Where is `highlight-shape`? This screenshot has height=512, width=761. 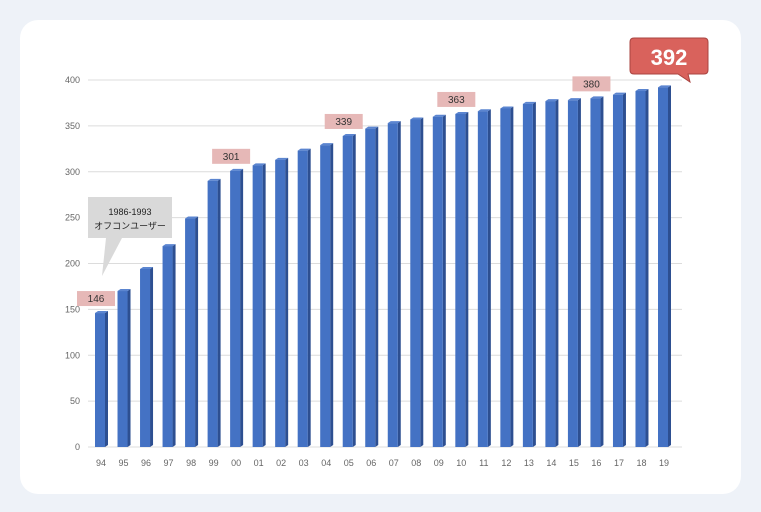 highlight-shape is located at coordinates (669, 60).